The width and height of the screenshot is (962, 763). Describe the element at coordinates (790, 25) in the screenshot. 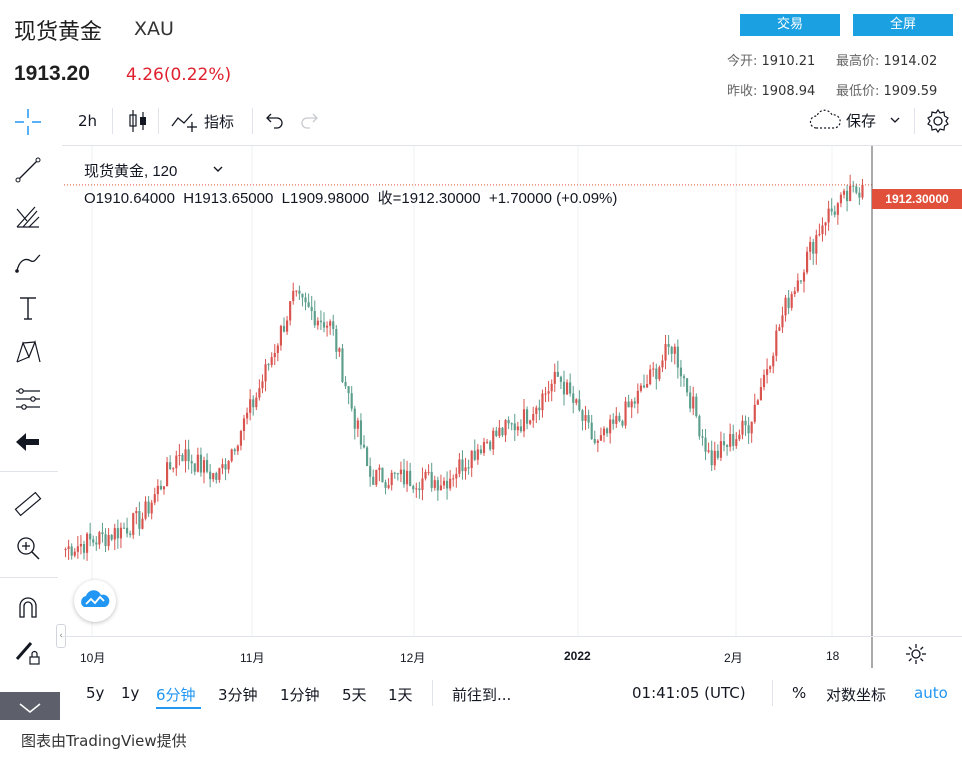

I see `trade-button: 交易` at that location.